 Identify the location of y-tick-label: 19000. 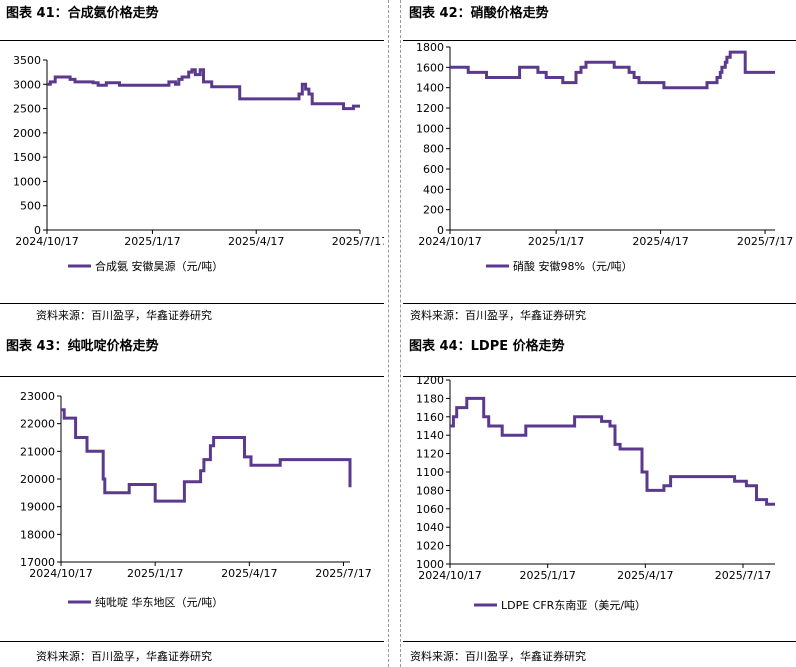
(37, 507).